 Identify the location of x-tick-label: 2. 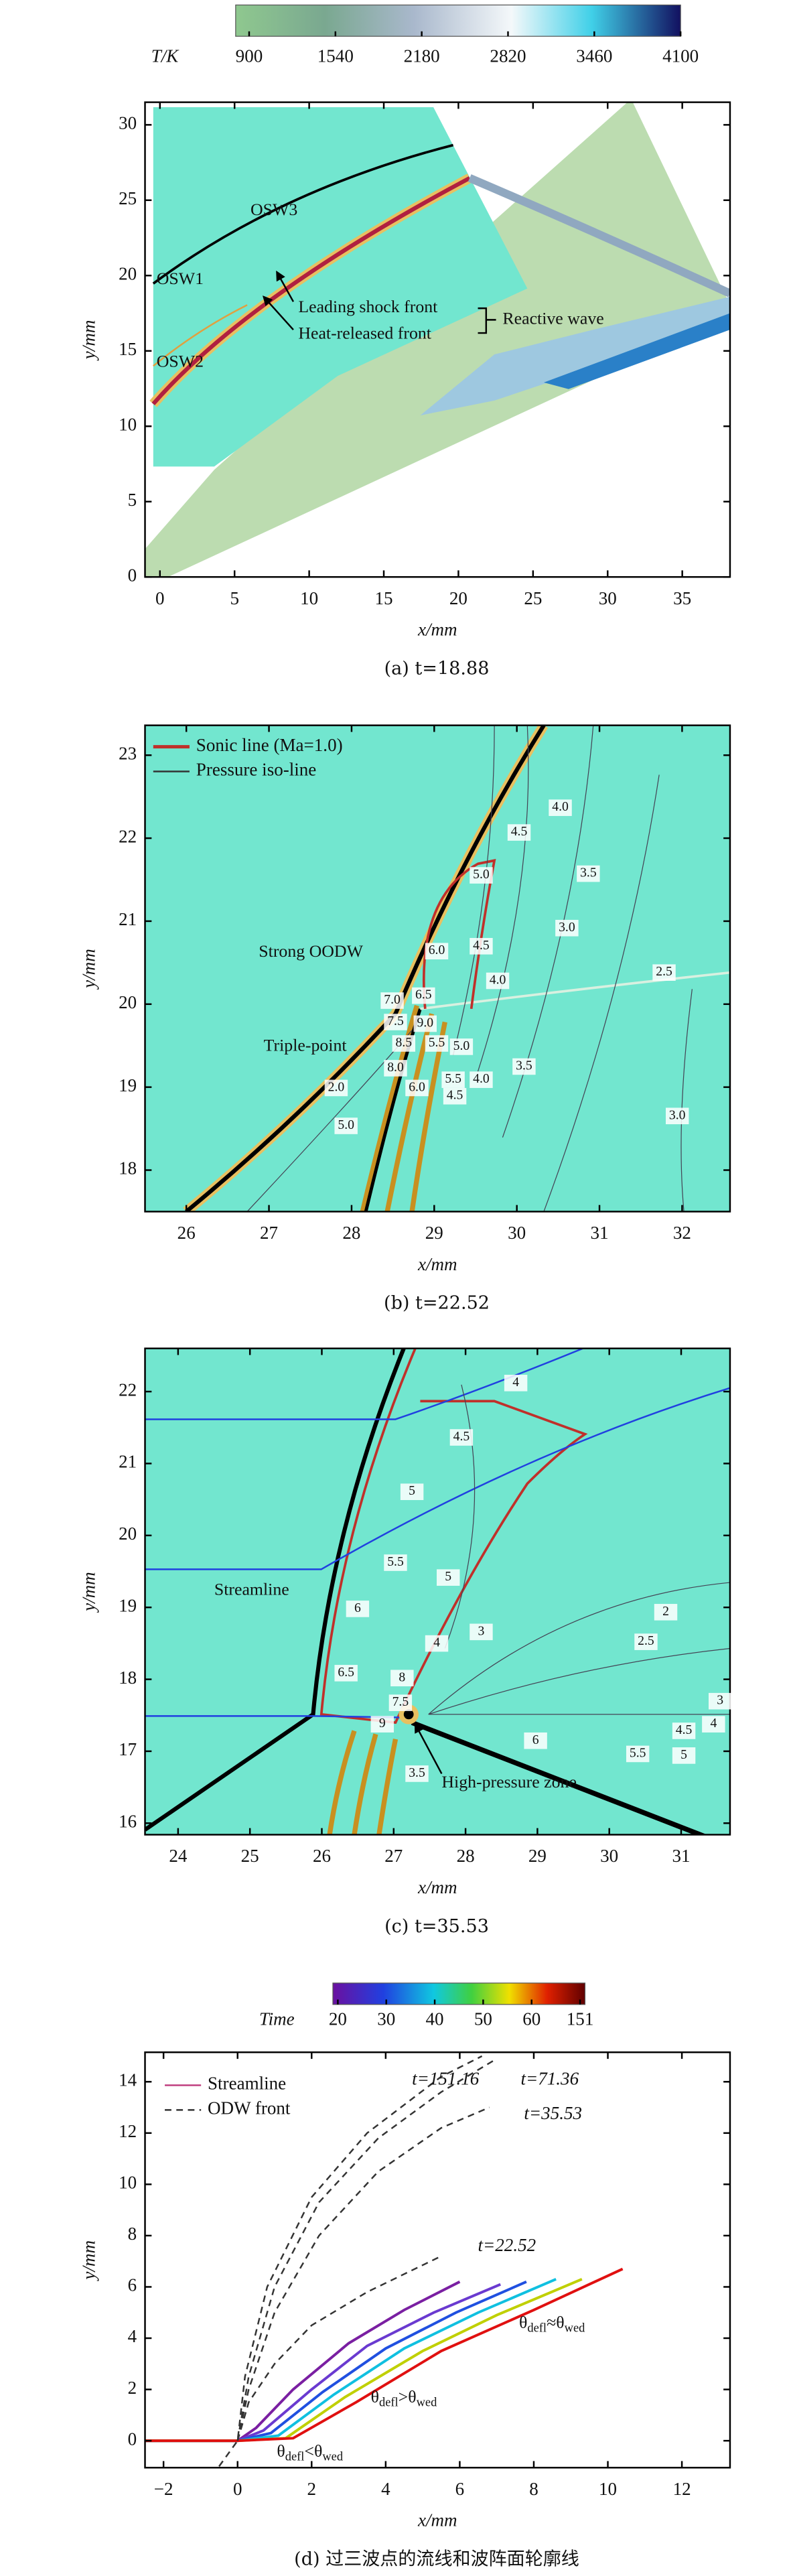
(312, 2489).